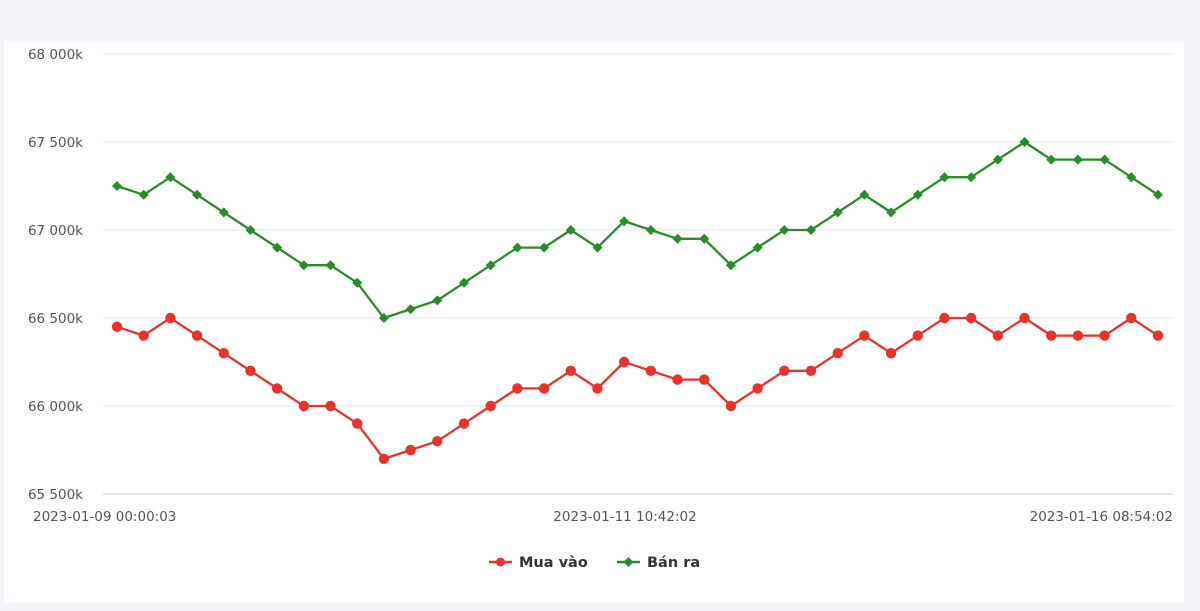 This screenshot has width=1200, height=611. I want to click on legend-item-mua-vao: Mua vào, so click(538, 563).